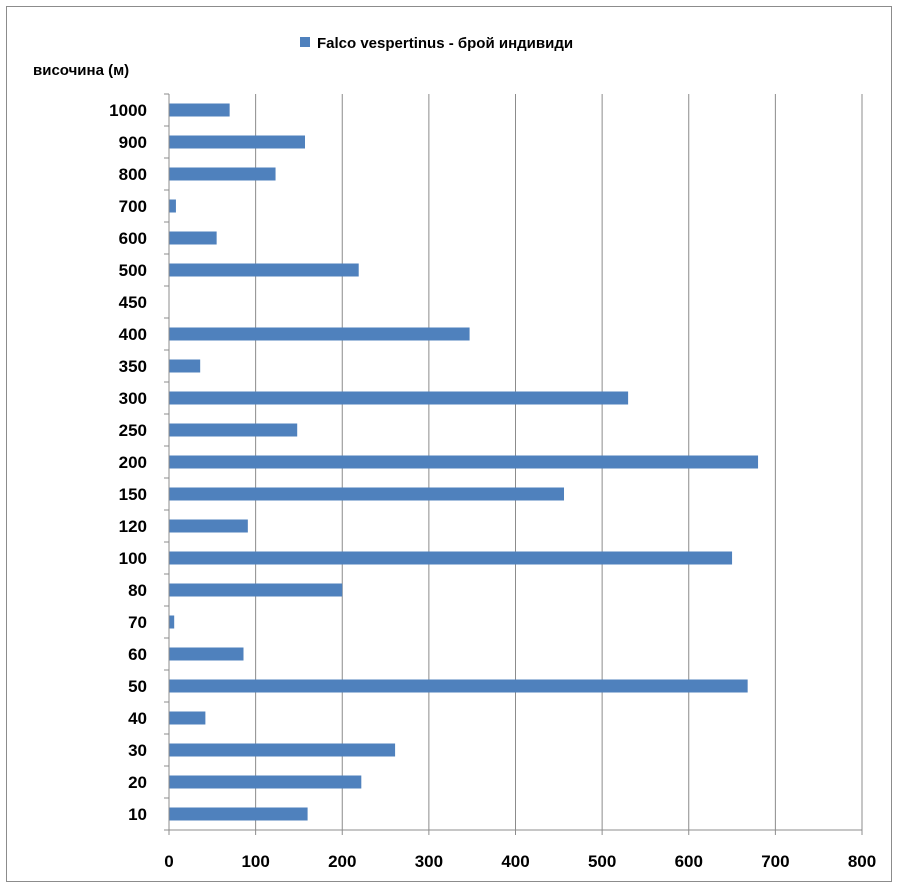 The image size is (902, 888). What do you see at coordinates (137, 718) in the screenshot?
I see `y-tick-label: 40` at bounding box center [137, 718].